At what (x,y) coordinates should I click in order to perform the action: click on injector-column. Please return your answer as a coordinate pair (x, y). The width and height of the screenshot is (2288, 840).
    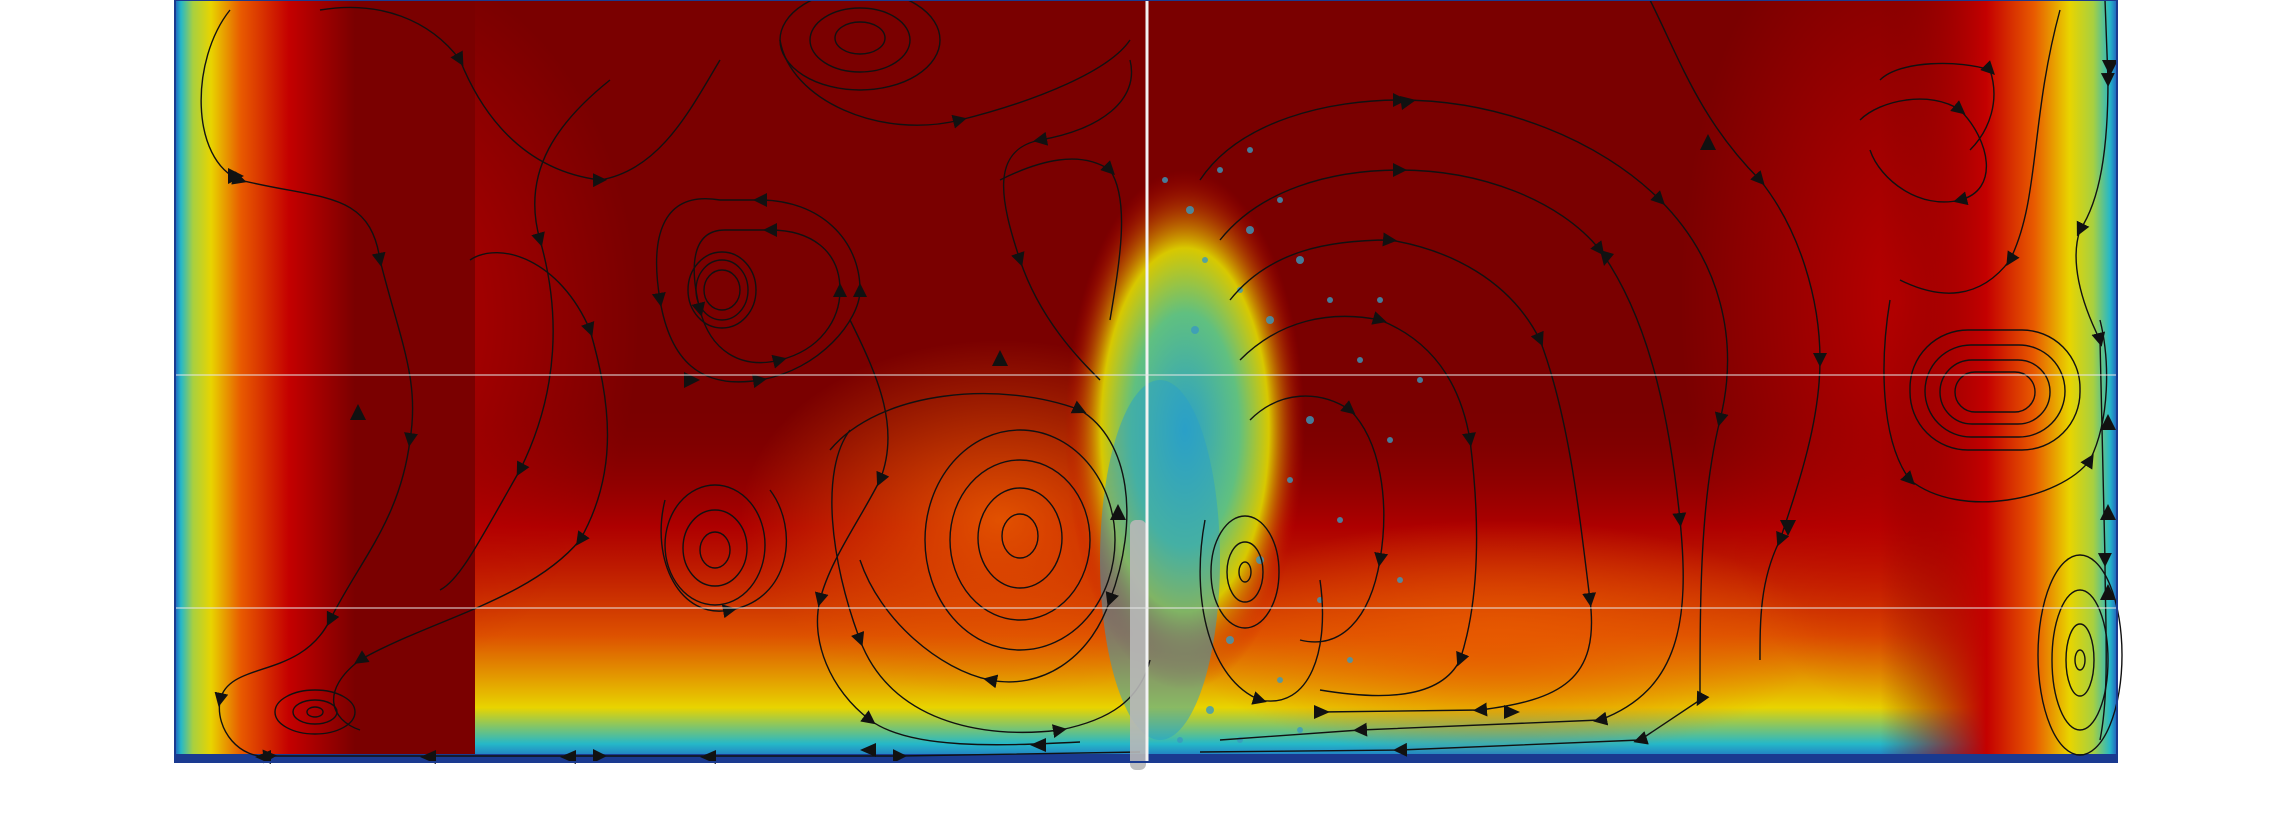
    Looking at the image, I should click on (1138, 645).